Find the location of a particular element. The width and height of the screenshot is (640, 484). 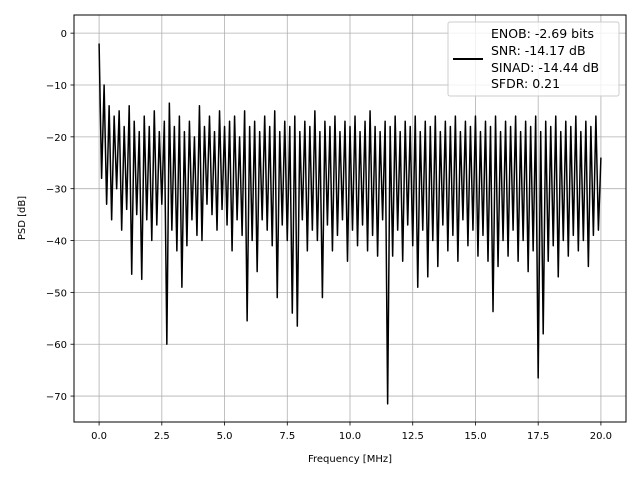

y-tick-label: −50 is located at coordinates (56, 293).